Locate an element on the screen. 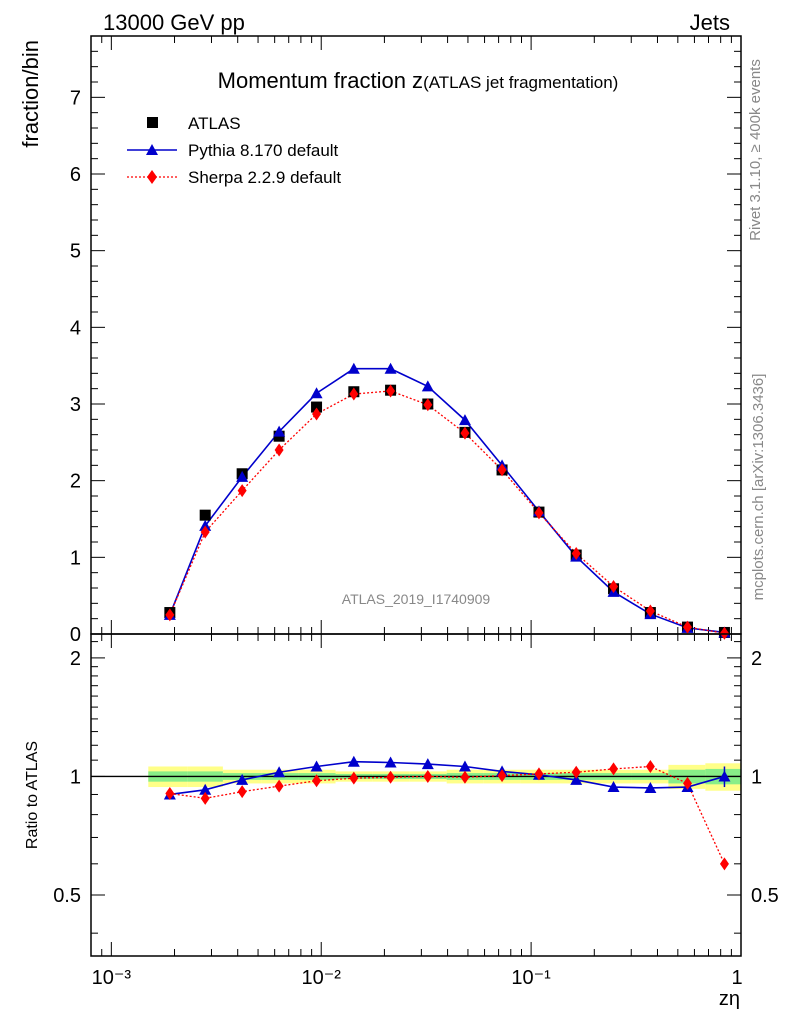 This screenshot has height=1024, width=786. legend-label-pythia: Pythia 8.170 default is located at coordinates (263, 150).